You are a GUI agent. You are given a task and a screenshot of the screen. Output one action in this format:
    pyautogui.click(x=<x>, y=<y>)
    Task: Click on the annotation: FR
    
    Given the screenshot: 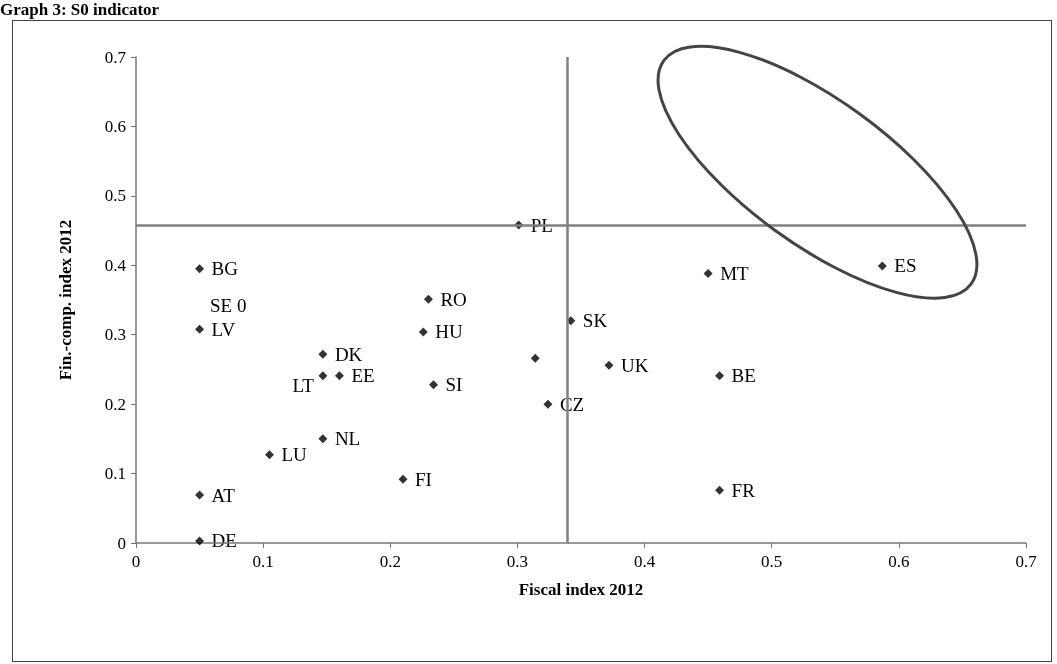 What is the action you would take?
    pyautogui.click(x=743, y=490)
    